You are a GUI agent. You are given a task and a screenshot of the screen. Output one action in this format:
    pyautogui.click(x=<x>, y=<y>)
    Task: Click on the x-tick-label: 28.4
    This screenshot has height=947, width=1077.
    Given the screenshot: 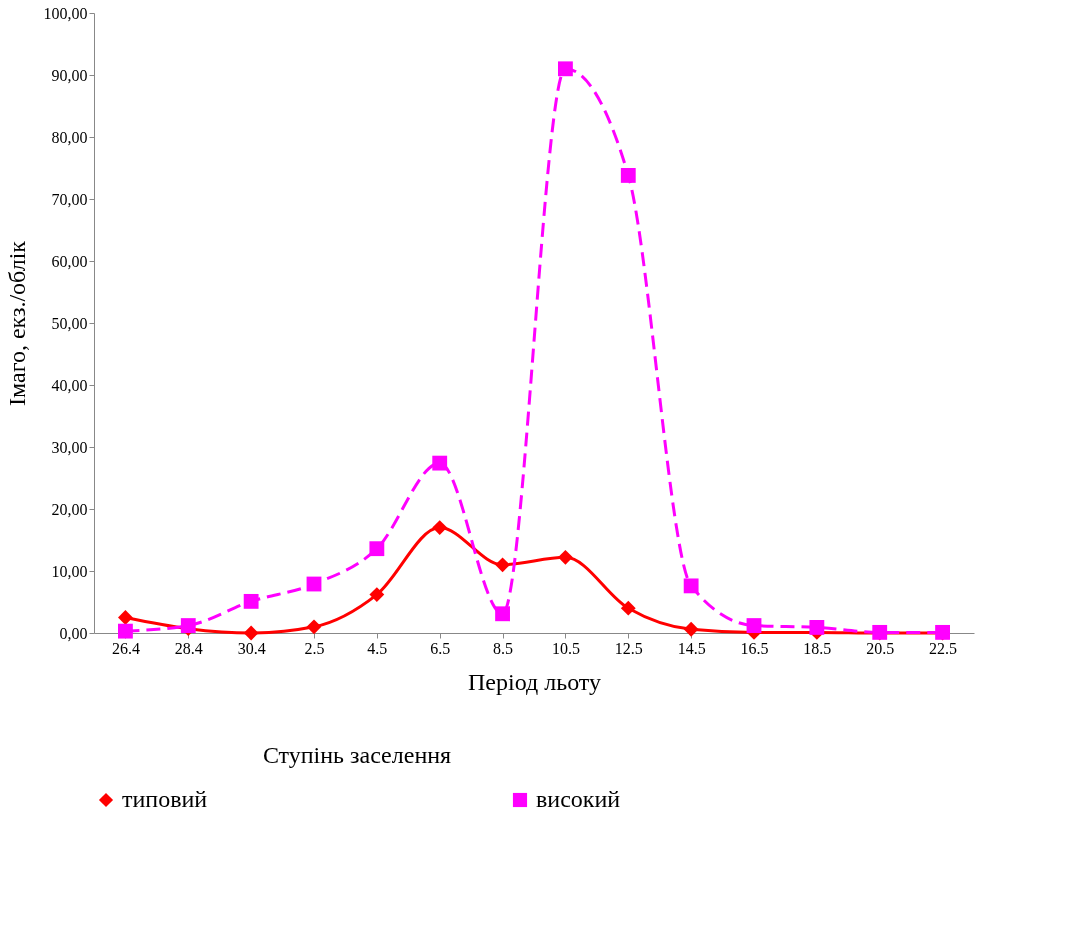 What is the action you would take?
    pyautogui.click(x=188, y=648)
    